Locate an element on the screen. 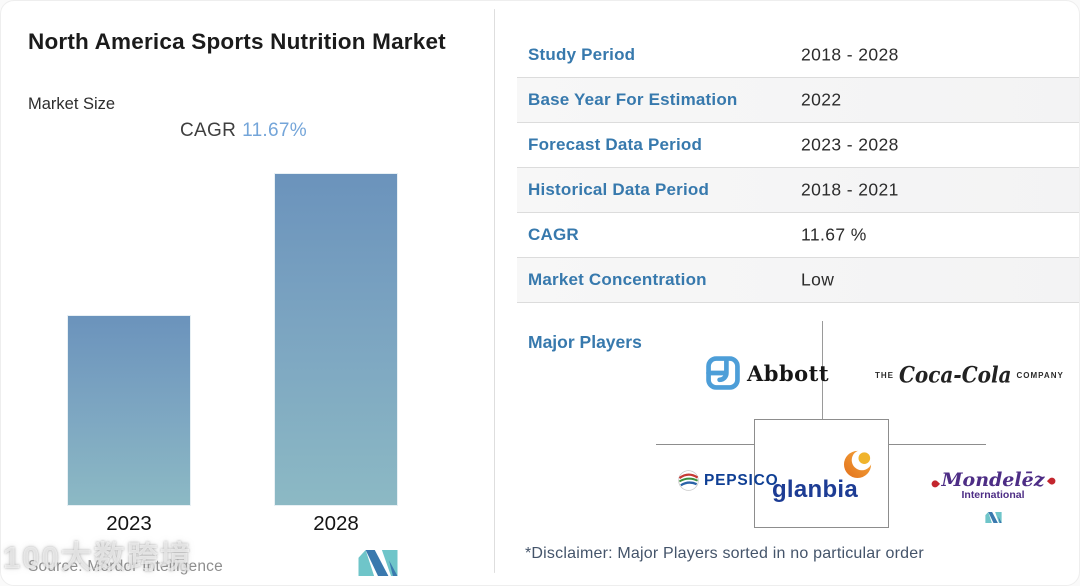 This screenshot has height=586, width=1080. table-row: Historical Data Period 2018 - 2021 is located at coordinates (798, 190).